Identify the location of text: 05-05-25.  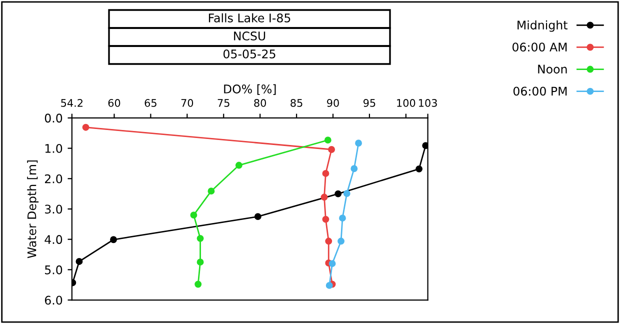
(249, 53).